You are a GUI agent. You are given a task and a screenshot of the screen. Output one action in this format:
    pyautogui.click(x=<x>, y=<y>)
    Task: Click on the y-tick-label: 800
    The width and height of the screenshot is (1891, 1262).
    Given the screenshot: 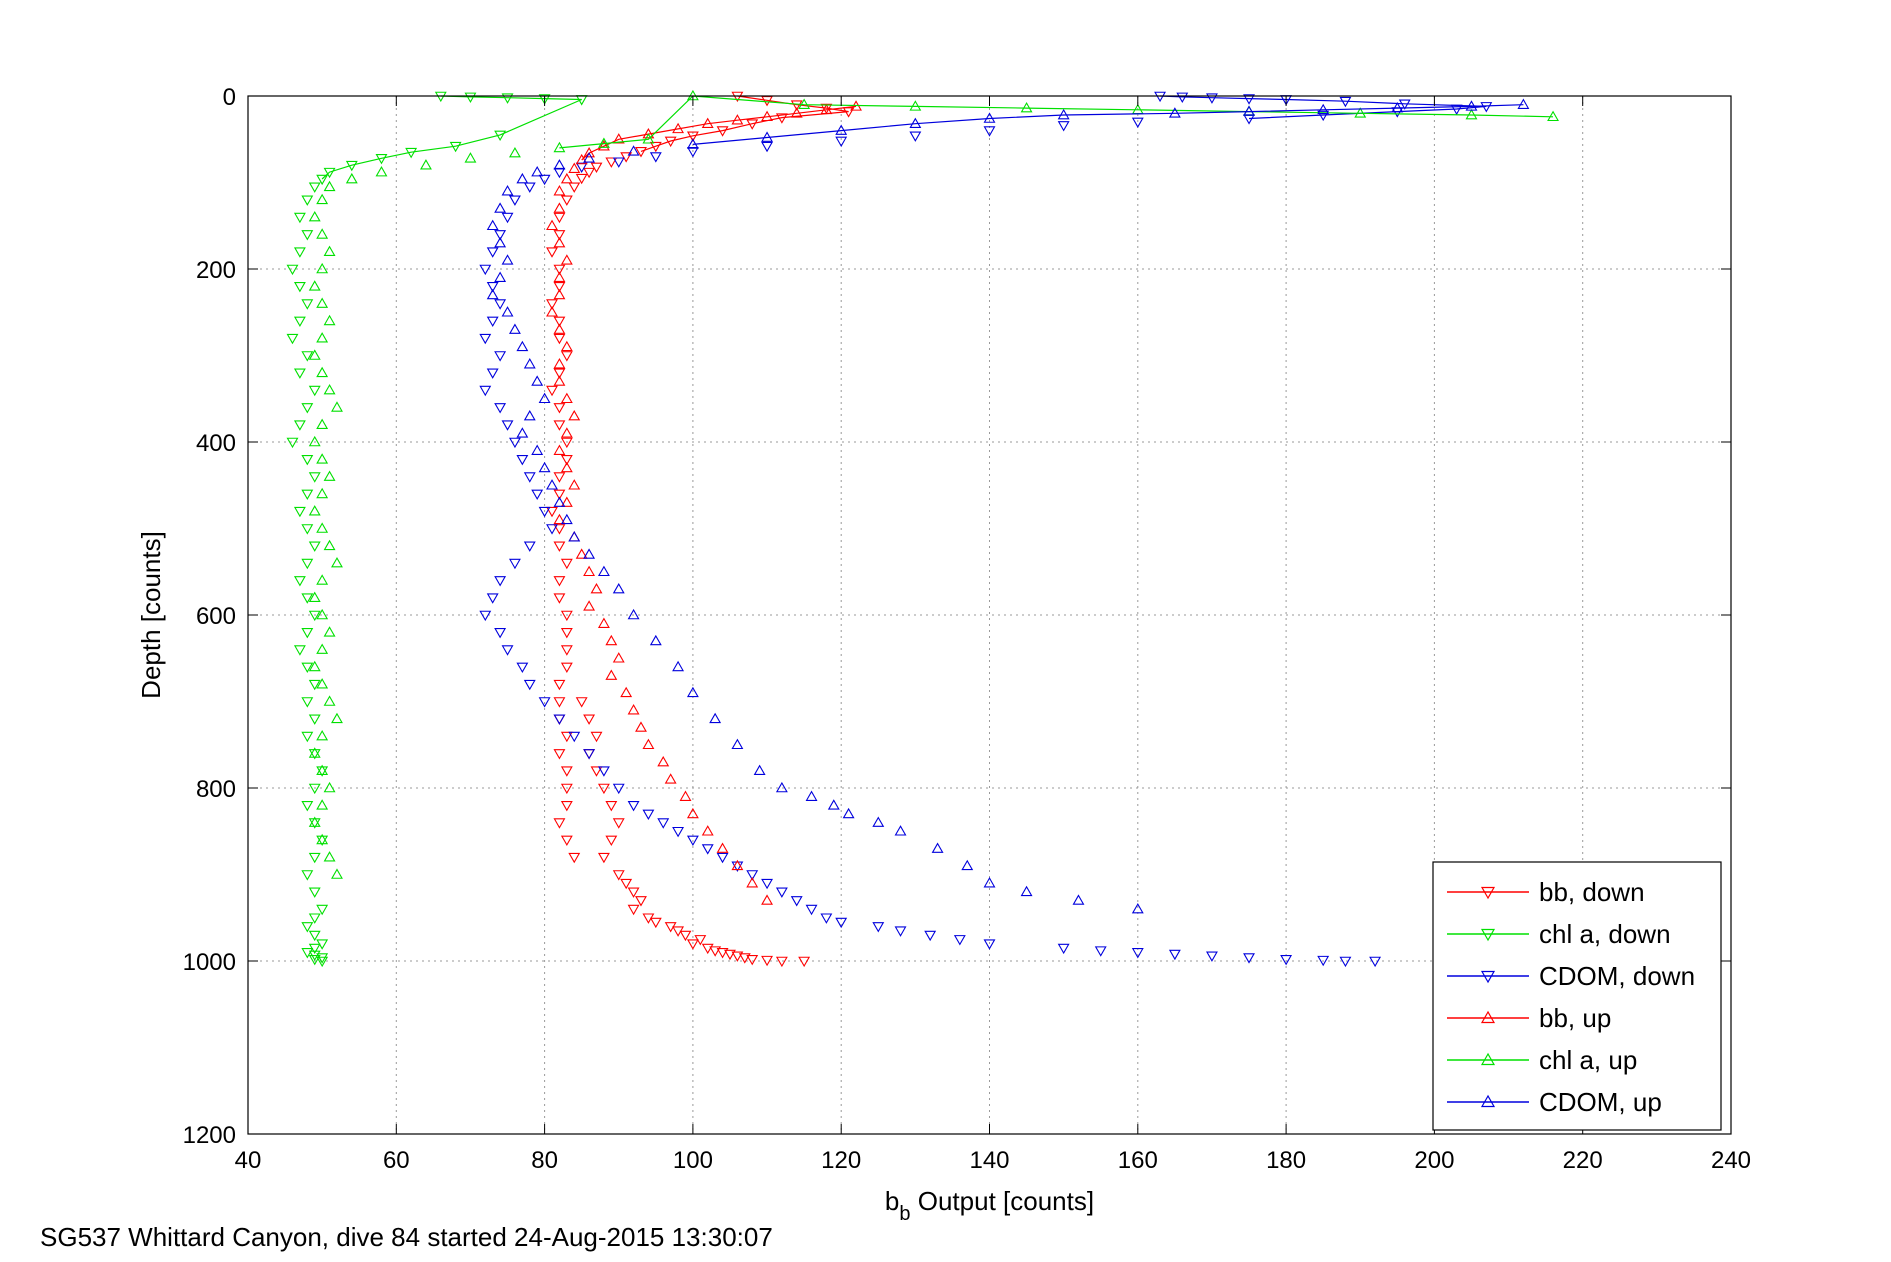 What is the action you would take?
    pyautogui.click(x=216, y=789)
    